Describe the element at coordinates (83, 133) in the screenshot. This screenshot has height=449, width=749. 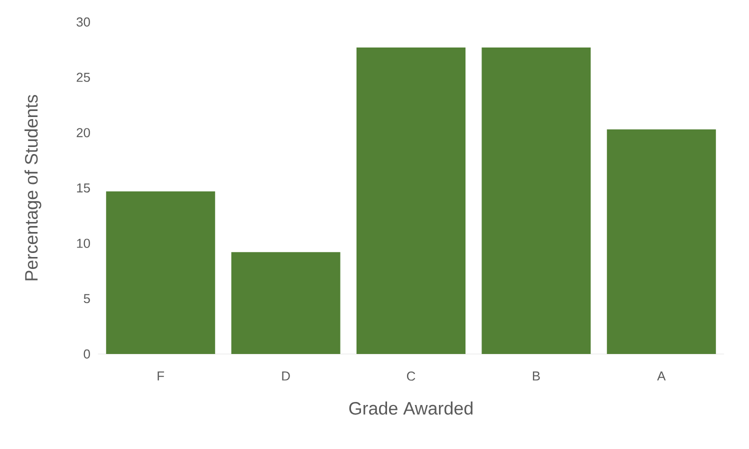
I see `y-tick-label: 20` at that location.